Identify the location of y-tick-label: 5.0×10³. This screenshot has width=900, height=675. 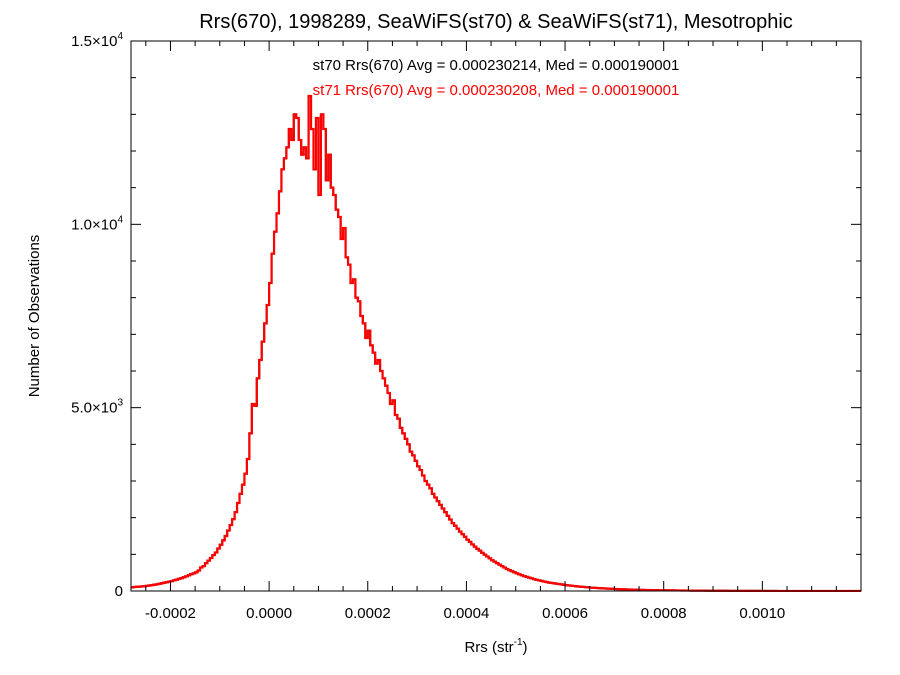
(97, 407).